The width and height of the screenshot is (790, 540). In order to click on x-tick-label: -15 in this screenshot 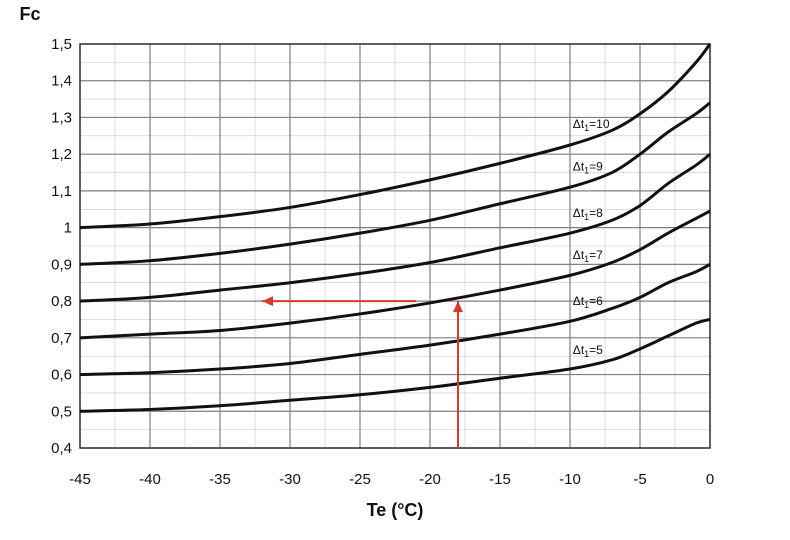, I will do `click(500, 479)`.